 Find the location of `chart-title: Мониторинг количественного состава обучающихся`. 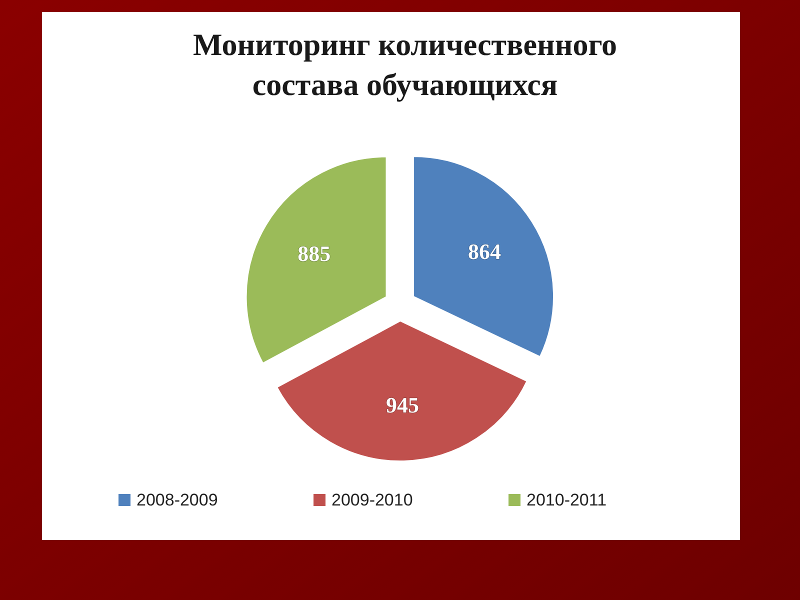

chart-title: Мониторинг количественного состава обучающихся is located at coordinates (405, 64).